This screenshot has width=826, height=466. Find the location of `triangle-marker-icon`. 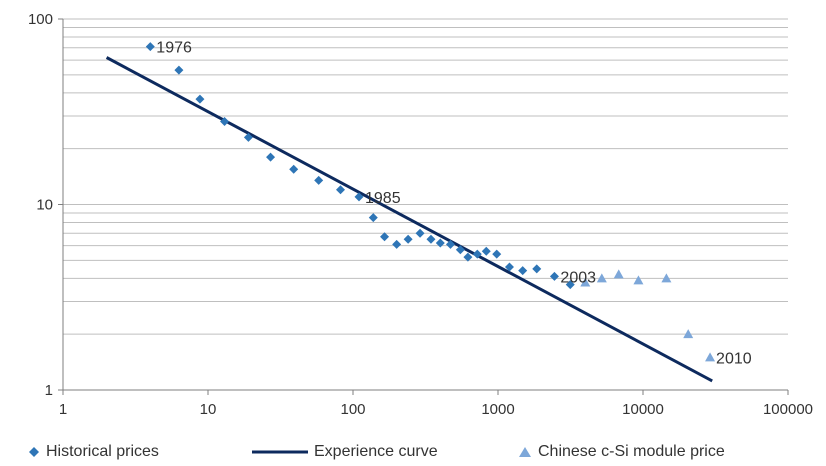

triangle-marker-icon is located at coordinates (525, 452).